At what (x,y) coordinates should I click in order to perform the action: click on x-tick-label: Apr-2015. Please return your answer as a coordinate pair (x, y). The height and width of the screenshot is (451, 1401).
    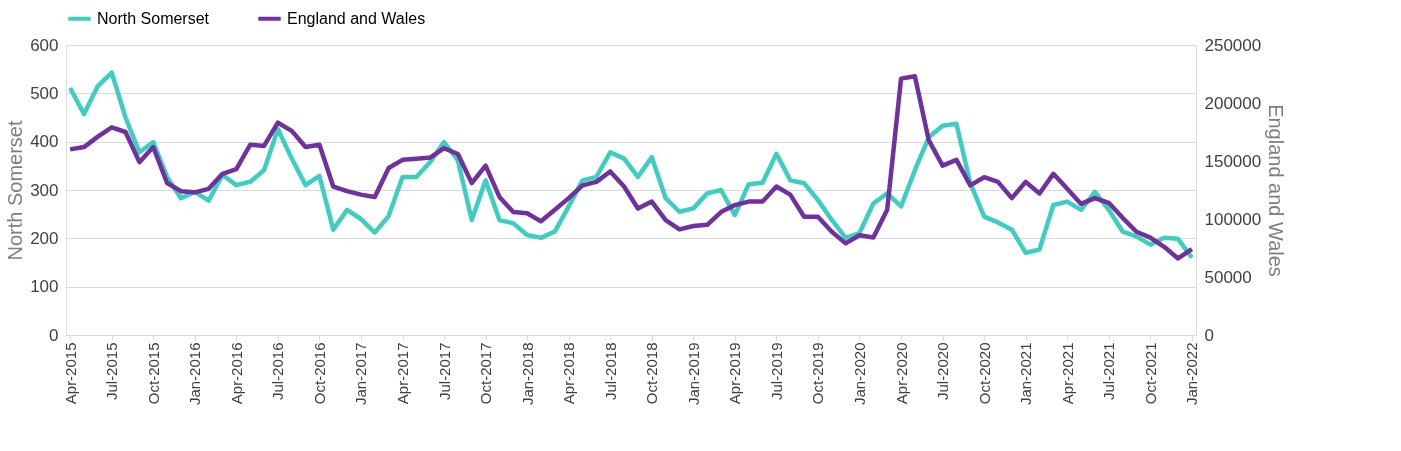
    Looking at the image, I should click on (70, 373).